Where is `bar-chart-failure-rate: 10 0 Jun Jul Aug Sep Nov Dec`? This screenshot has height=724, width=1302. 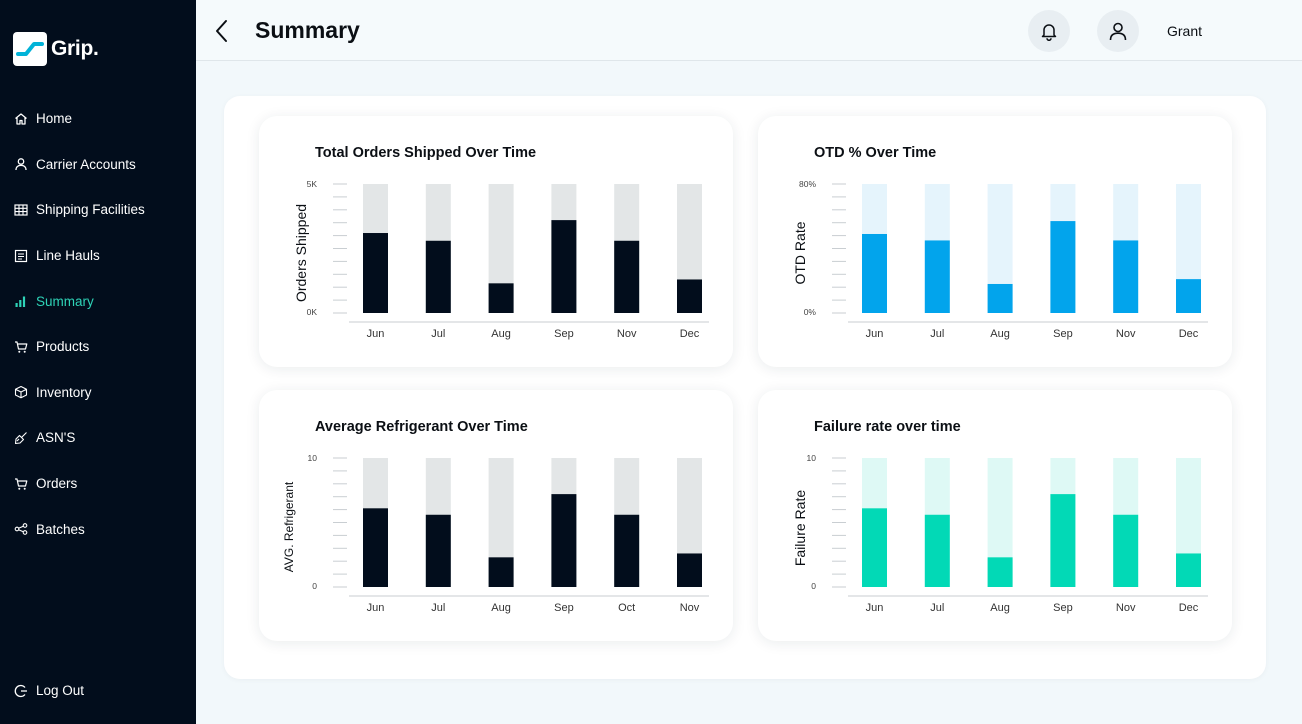
bar-chart-failure-rate: 10 0 Jun Jul Aug Sep Nov Dec is located at coordinates (1007, 533).